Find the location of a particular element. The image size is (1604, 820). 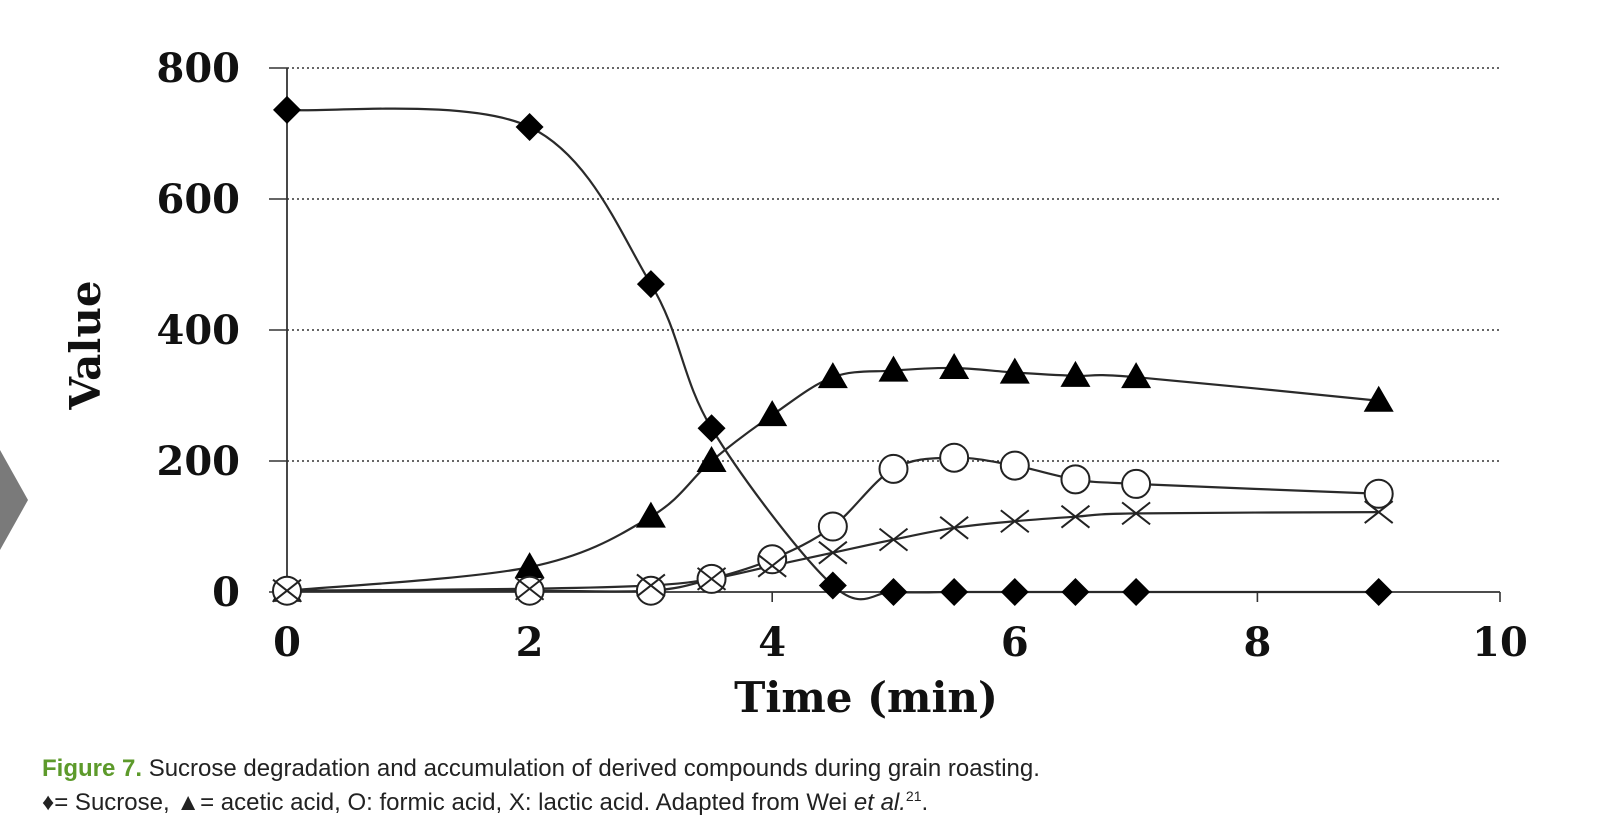

x-tick-label: 10 is located at coordinates (1500, 642).